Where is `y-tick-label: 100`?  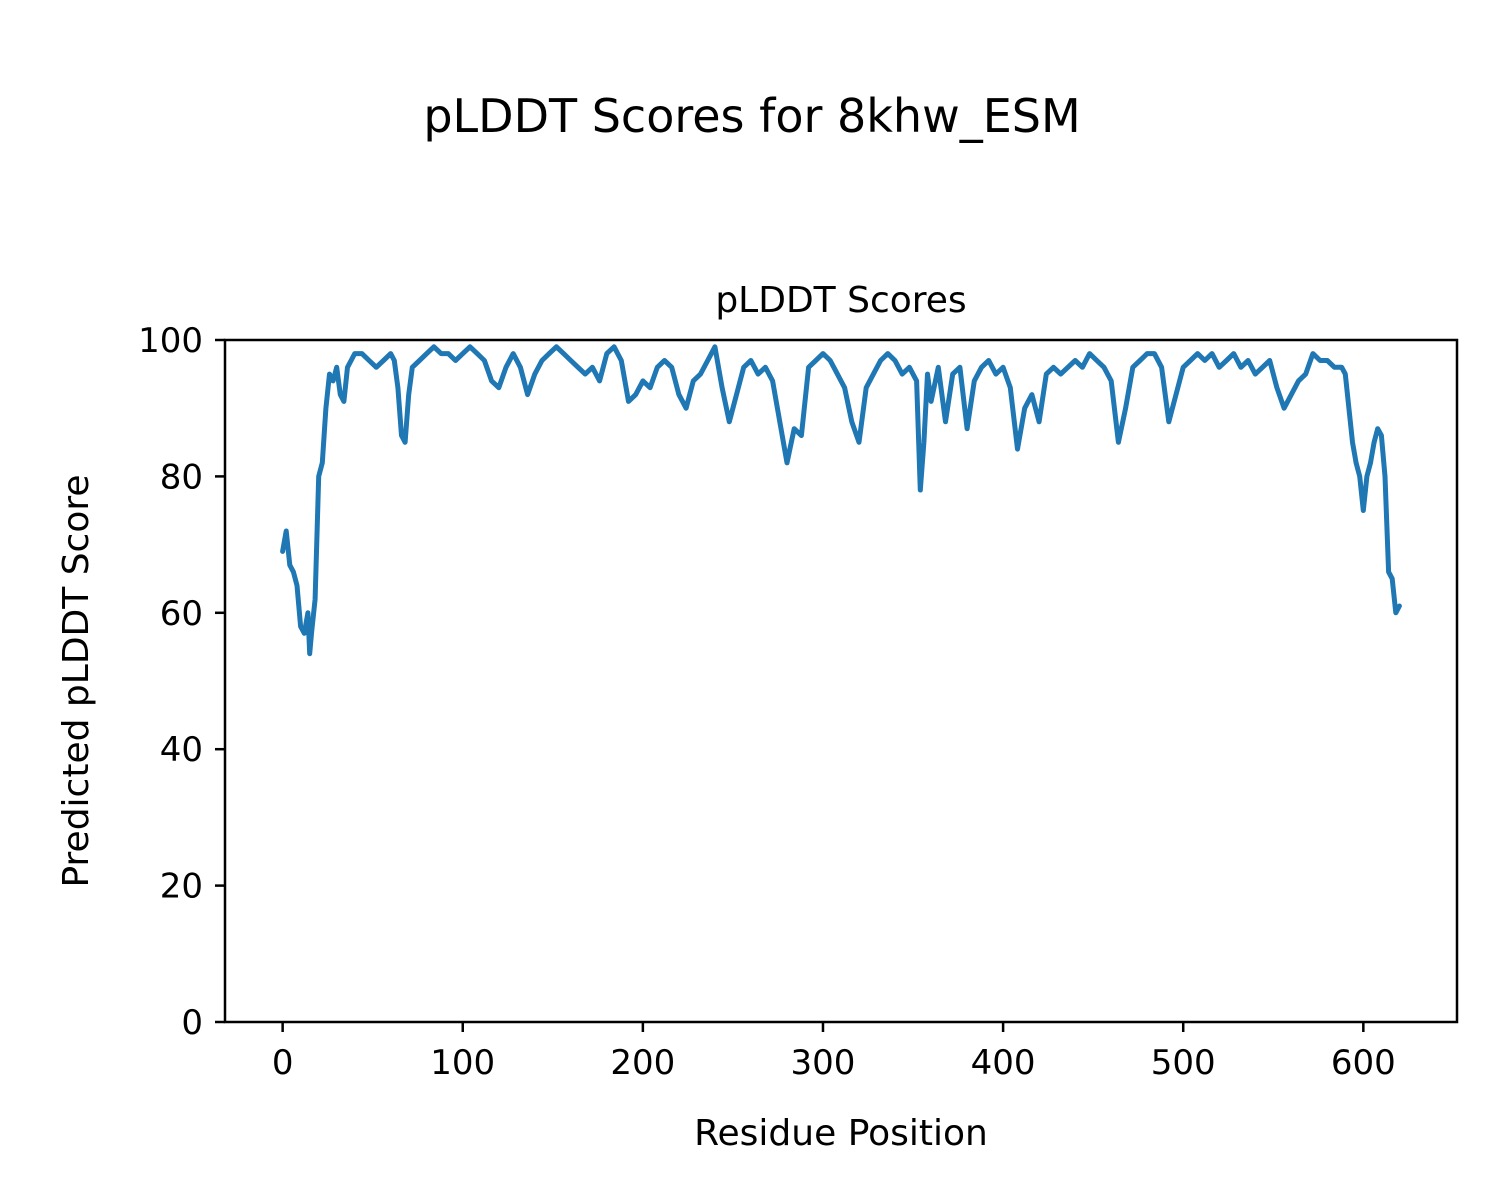
y-tick-label: 100 is located at coordinates (170, 341).